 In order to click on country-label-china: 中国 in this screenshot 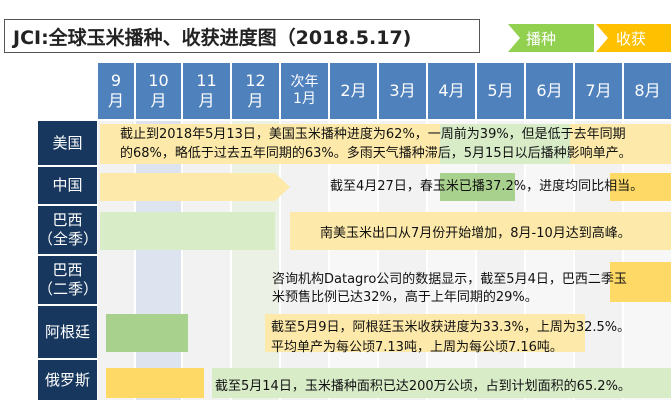, I will do `click(67, 185)`.